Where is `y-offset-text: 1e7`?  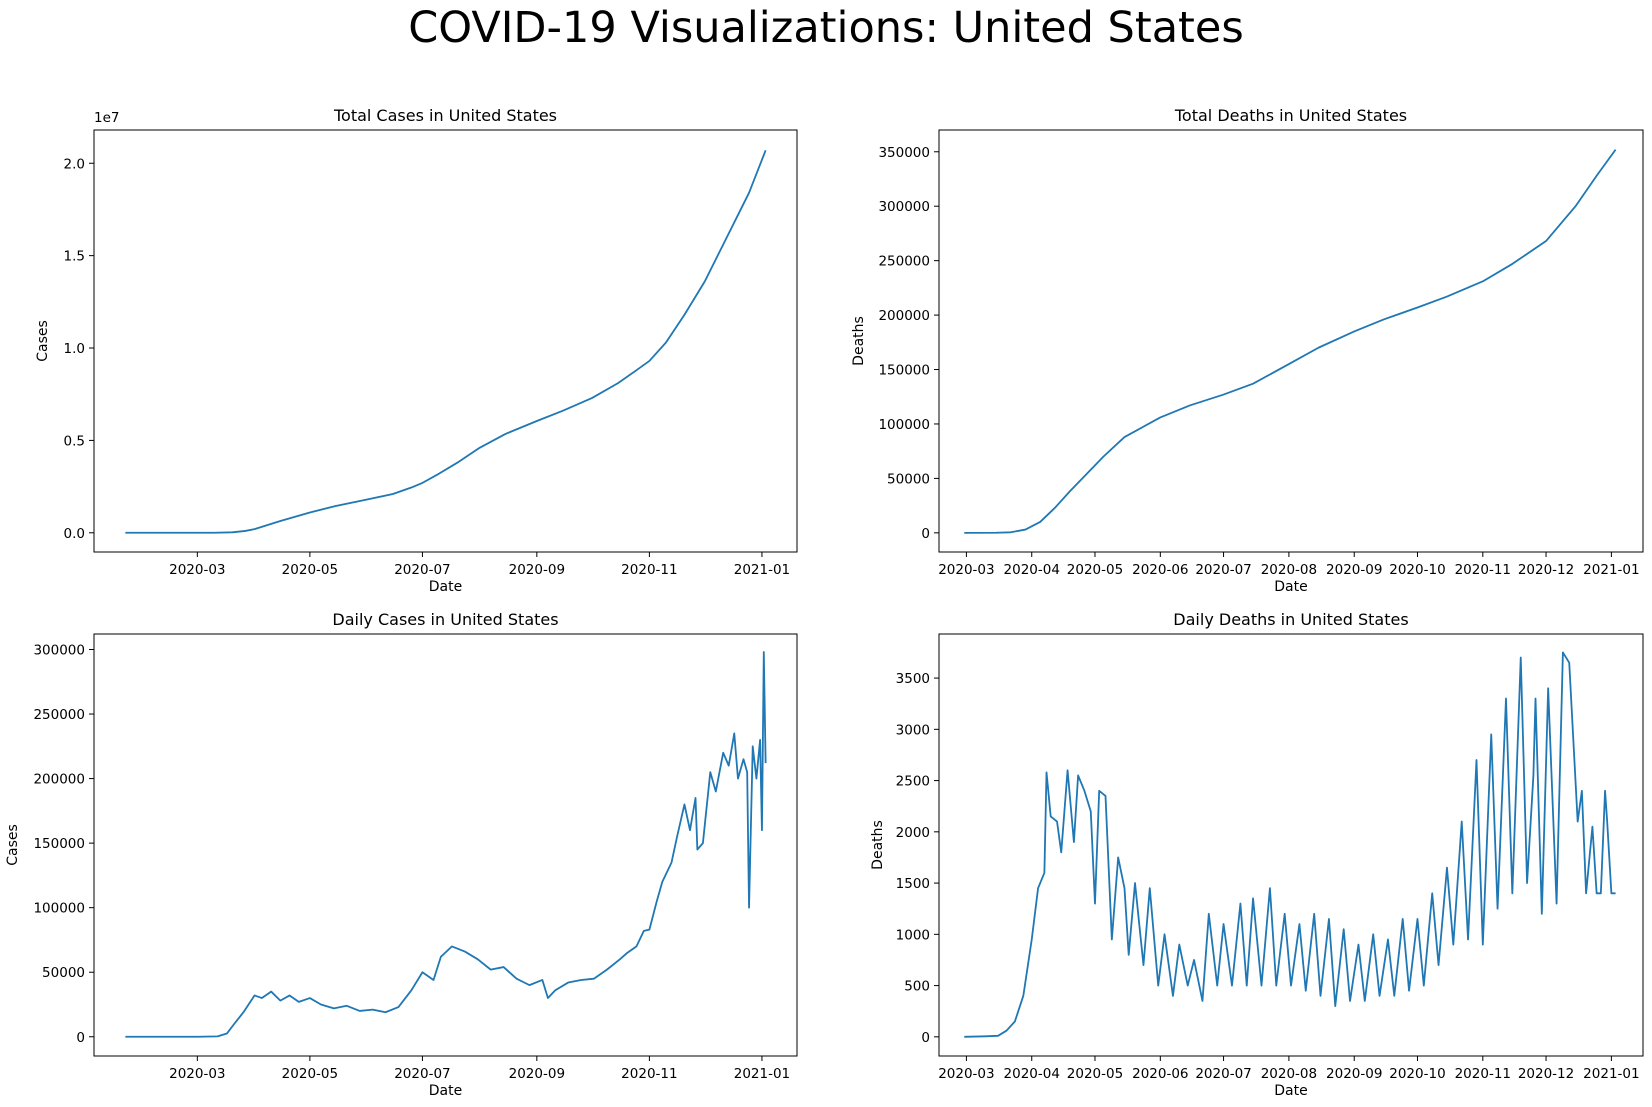
y-offset-text: 1e7 is located at coordinates (106, 118).